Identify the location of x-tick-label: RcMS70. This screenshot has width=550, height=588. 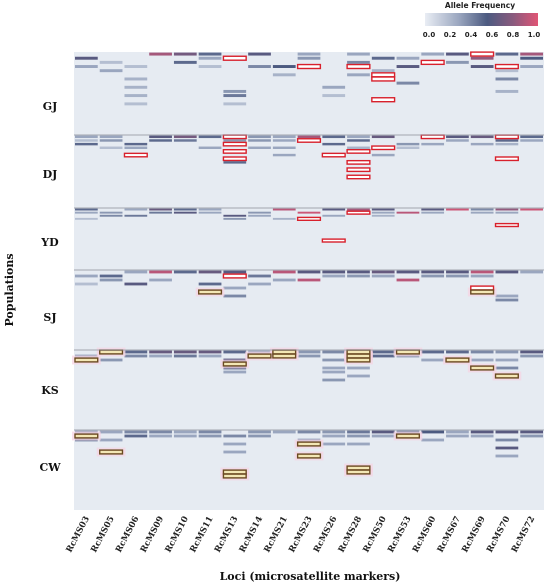
(498, 535).